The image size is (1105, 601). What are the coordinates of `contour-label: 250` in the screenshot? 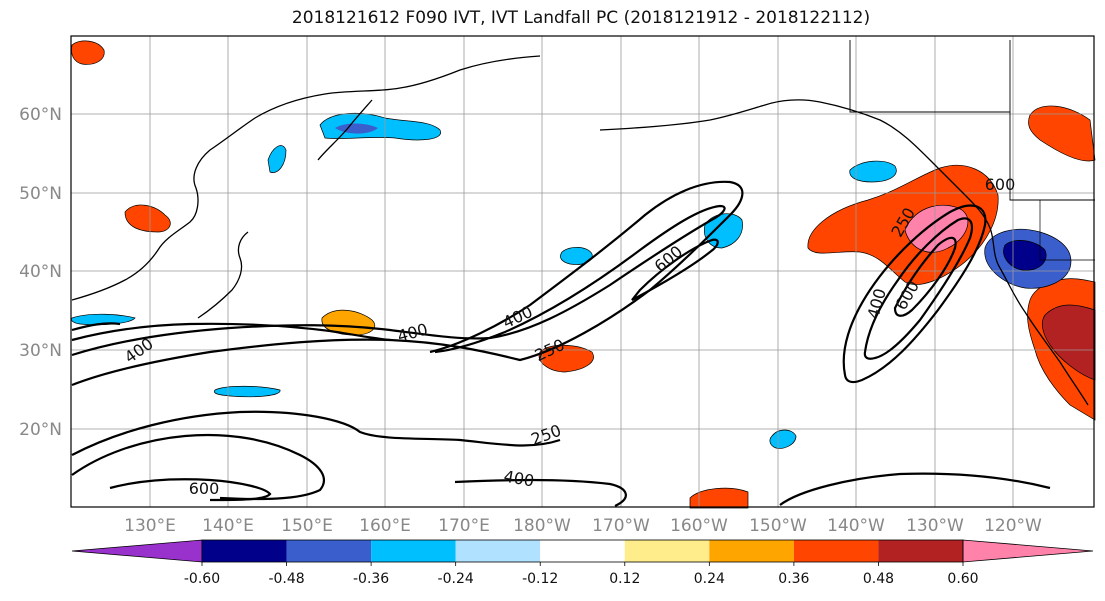 It's located at (546, 435).